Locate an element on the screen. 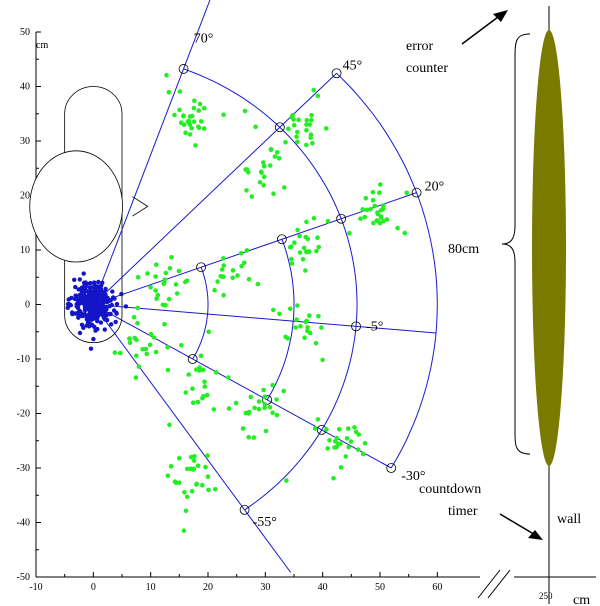 Image resolution: width=600 pixels, height=606 pixels. y-tick-label: 0 is located at coordinates (27, 305).